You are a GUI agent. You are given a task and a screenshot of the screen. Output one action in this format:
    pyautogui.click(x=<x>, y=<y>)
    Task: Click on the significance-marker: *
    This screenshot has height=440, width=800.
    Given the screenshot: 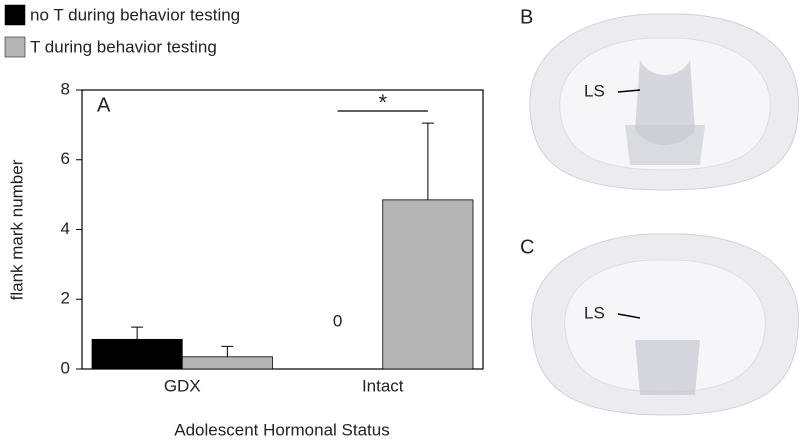 What is the action you would take?
    pyautogui.click(x=382, y=102)
    